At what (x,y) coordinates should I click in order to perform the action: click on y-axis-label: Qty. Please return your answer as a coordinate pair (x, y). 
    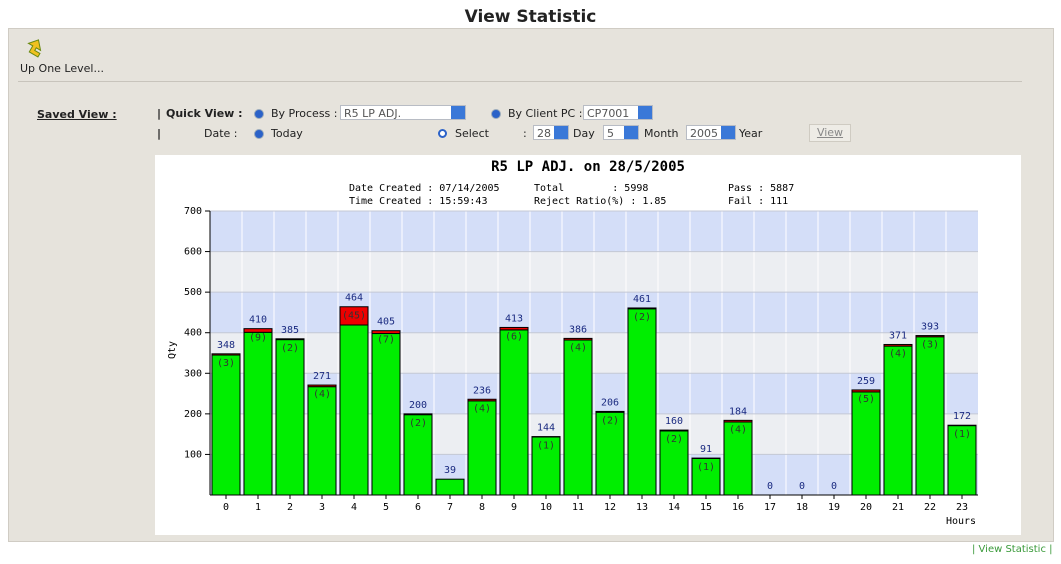
    Looking at the image, I should click on (172, 350).